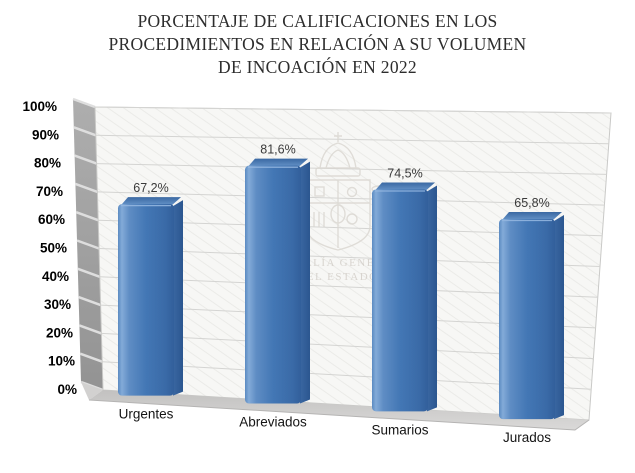  Describe the element at coordinates (400, 300) in the screenshot. I see `bar-sumarios` at that location.